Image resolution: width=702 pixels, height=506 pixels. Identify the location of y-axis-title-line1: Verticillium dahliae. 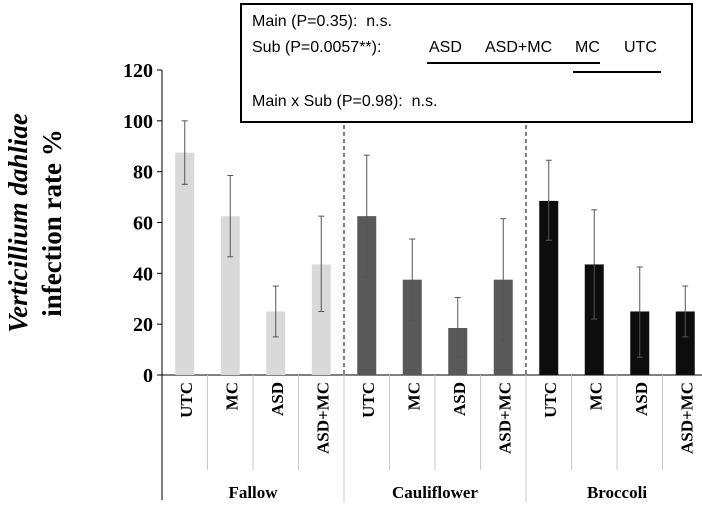
(18, 223).